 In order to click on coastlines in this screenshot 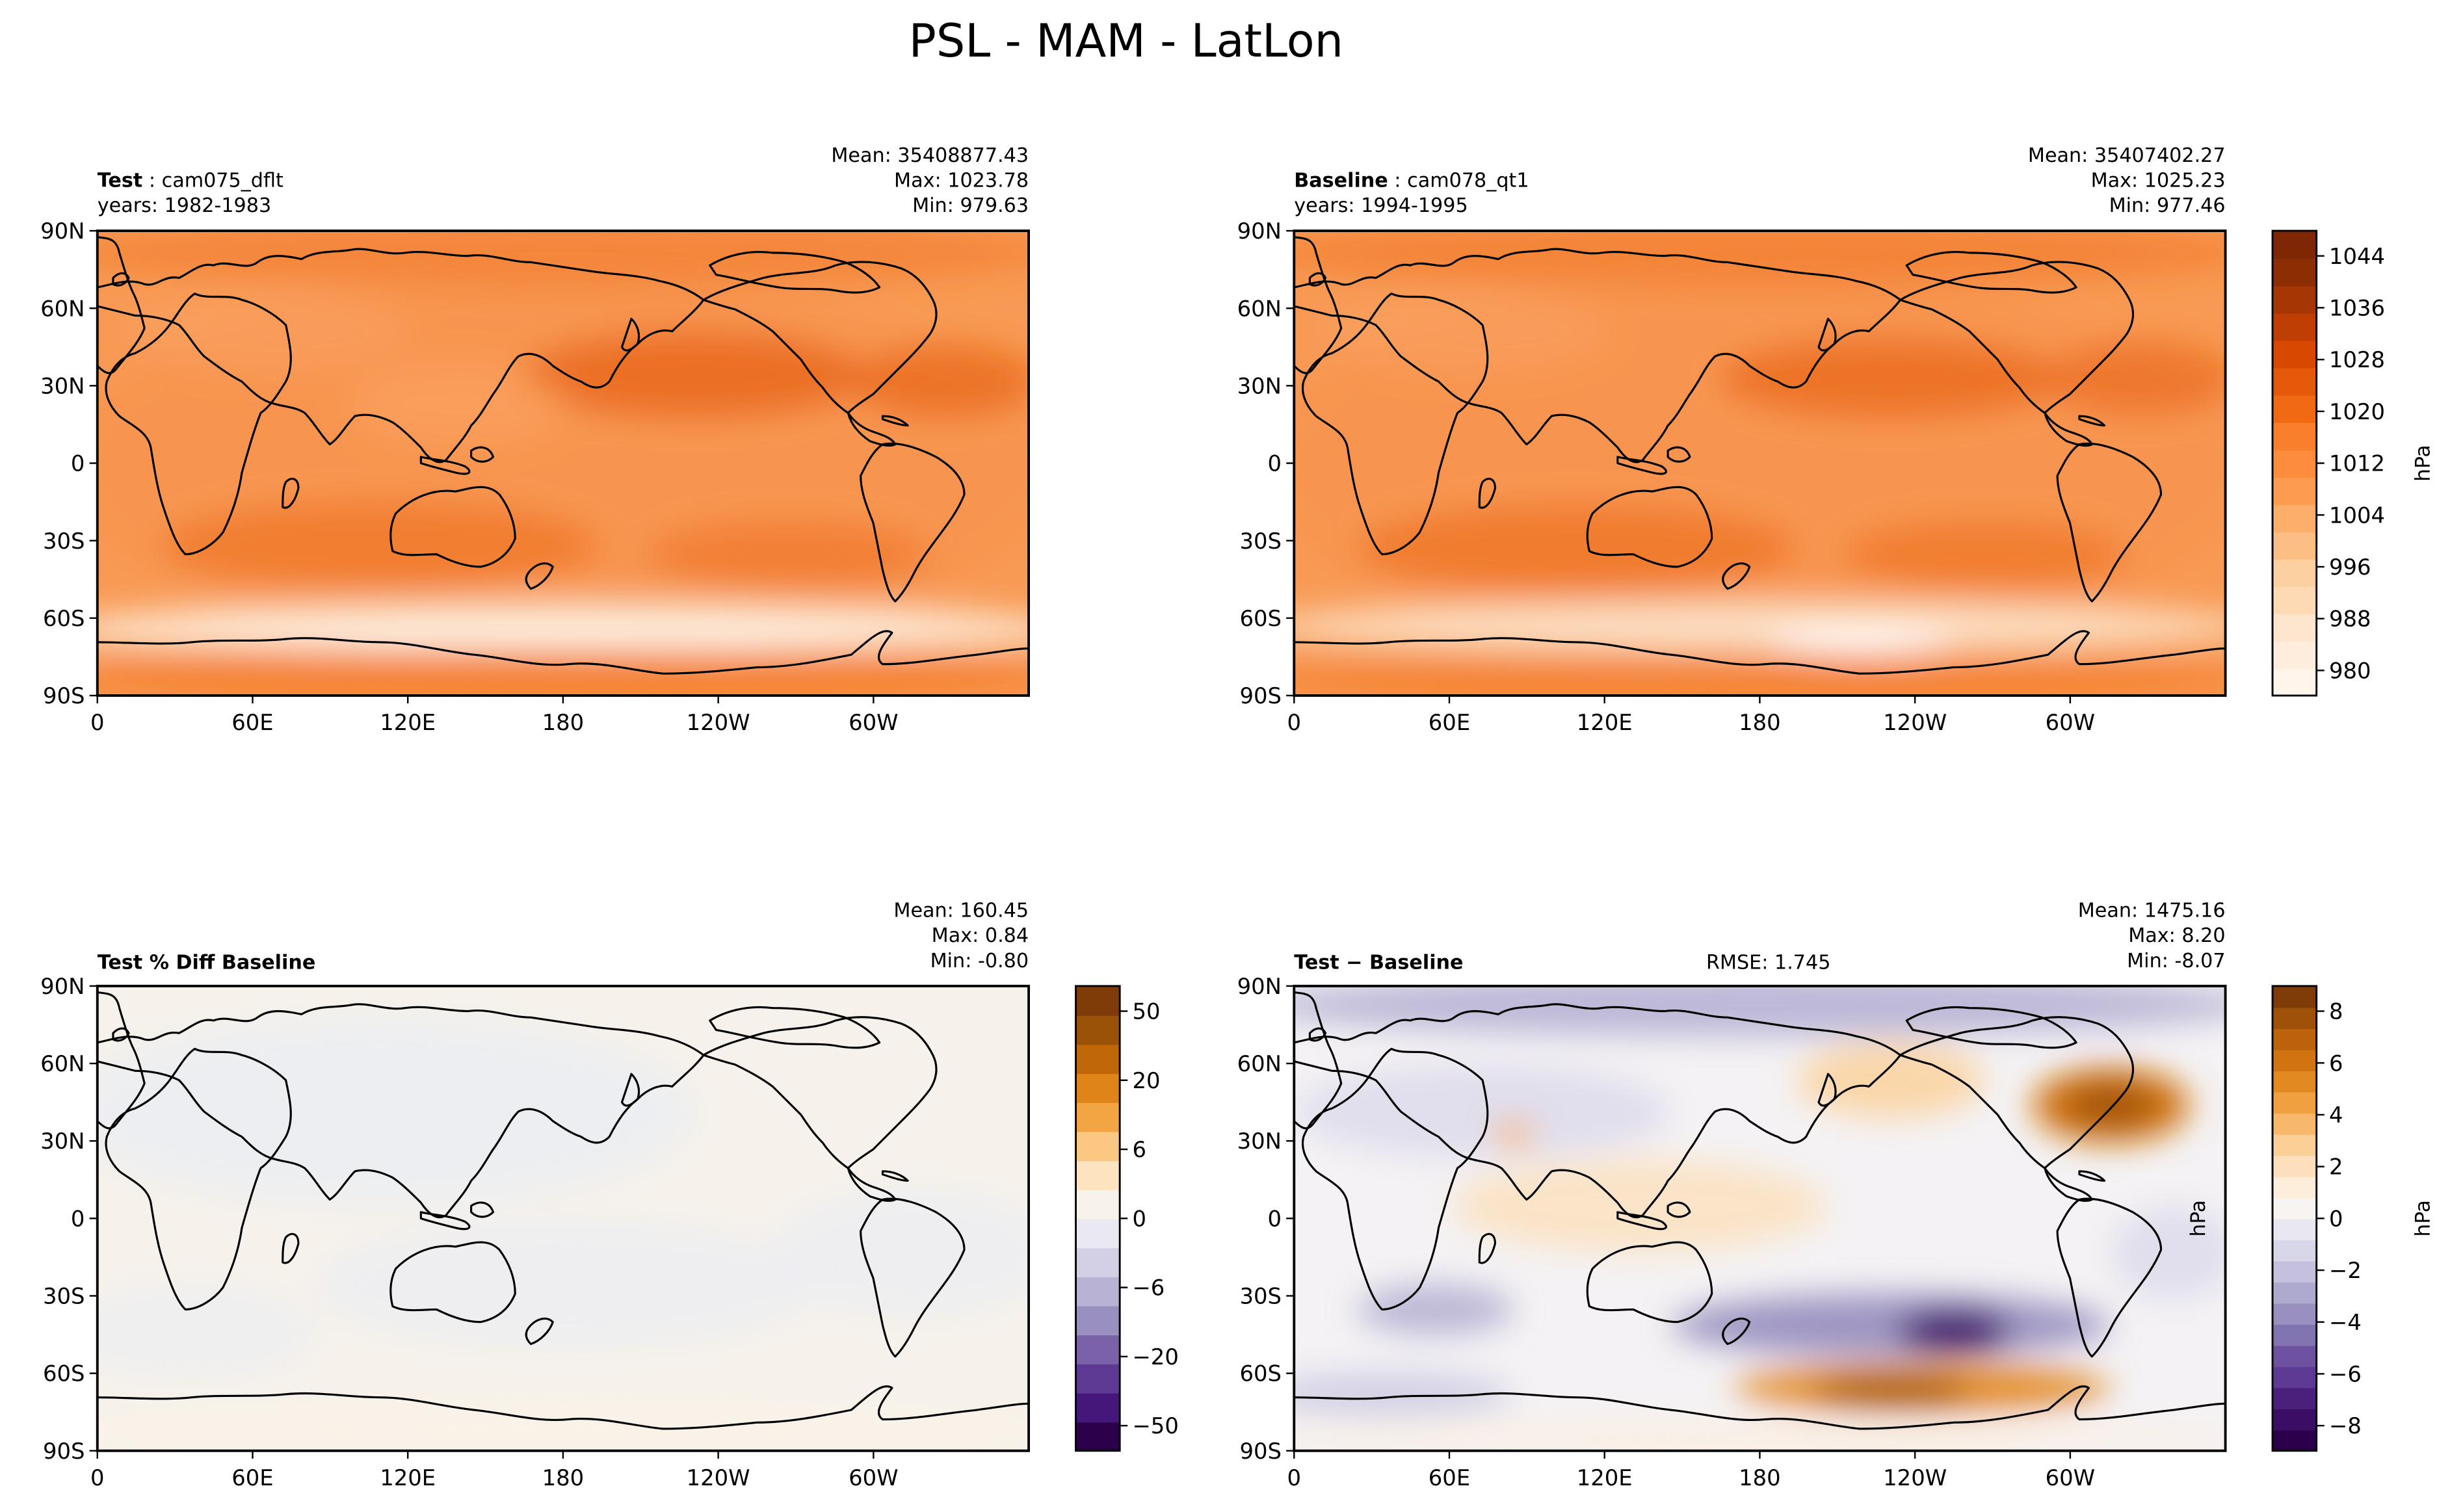, I will do `click(1760, 1210)`.